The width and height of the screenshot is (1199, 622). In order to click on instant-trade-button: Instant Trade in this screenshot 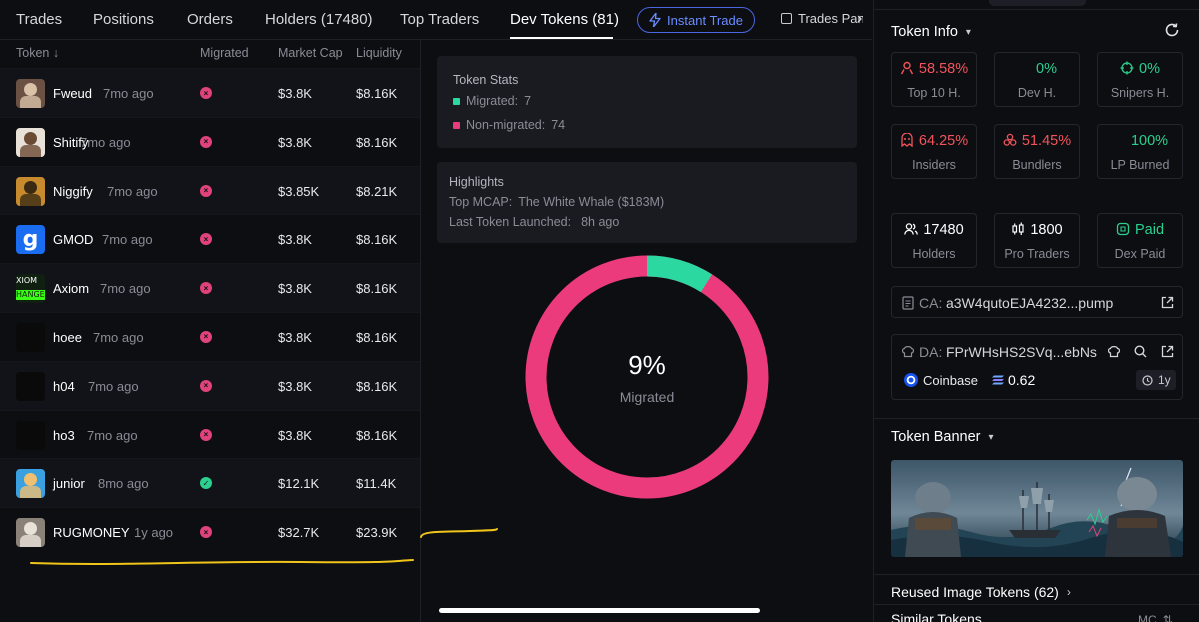, I will do `click(696, 20)`.